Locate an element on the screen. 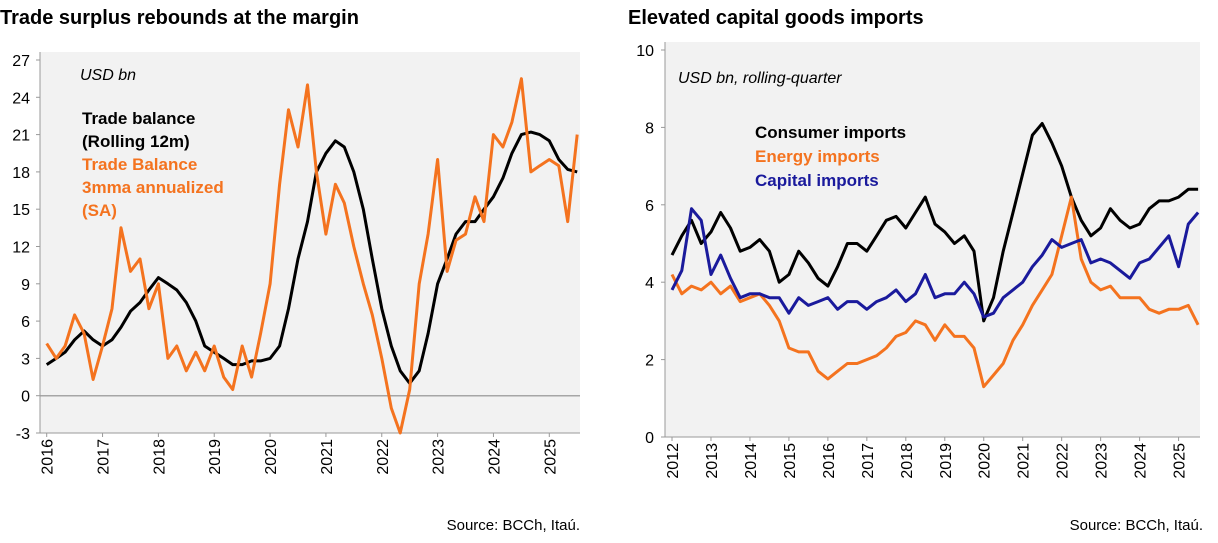  y-tick-label: 27 is located at coordinates (21, 61).